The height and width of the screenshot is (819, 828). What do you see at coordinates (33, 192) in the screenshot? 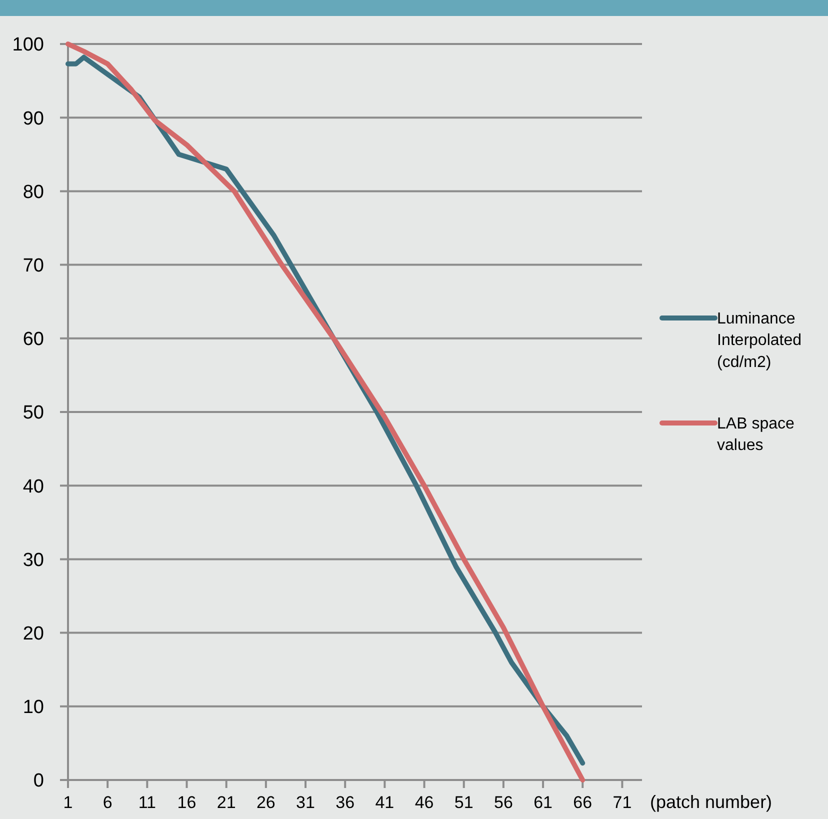
I see `y-tick-label: 80` at bounding box center [33, 192].